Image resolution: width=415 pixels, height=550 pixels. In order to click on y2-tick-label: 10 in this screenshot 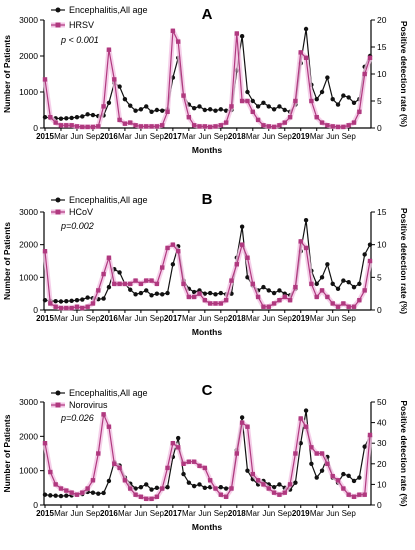, I will do `click(382, 245)`.